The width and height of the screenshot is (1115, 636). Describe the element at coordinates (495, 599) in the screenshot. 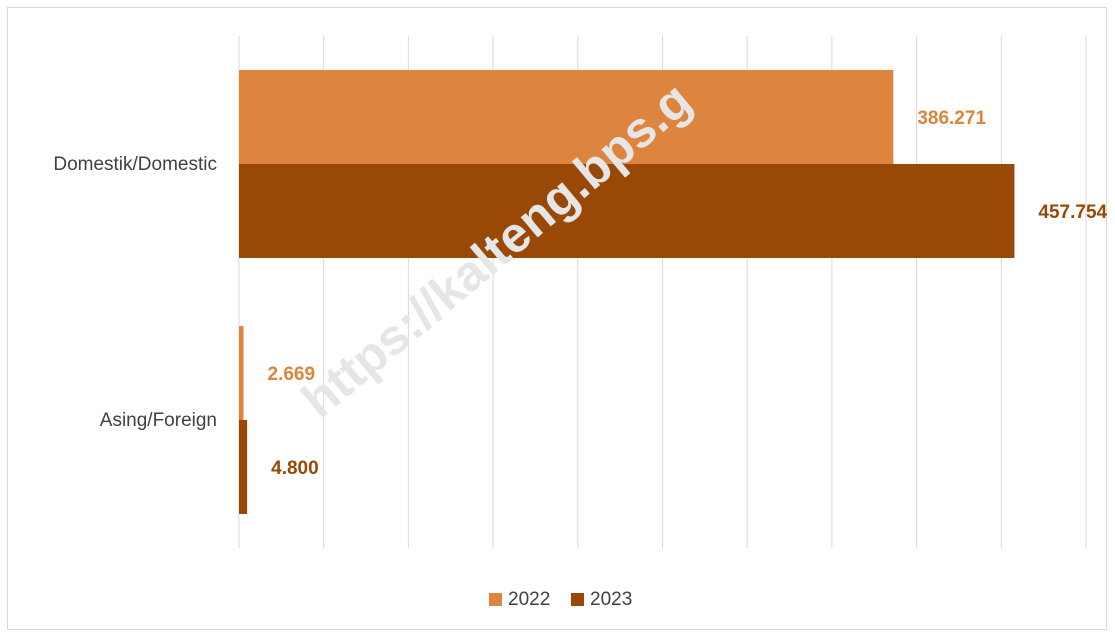

I see `legend-swatch-2022` at that location.